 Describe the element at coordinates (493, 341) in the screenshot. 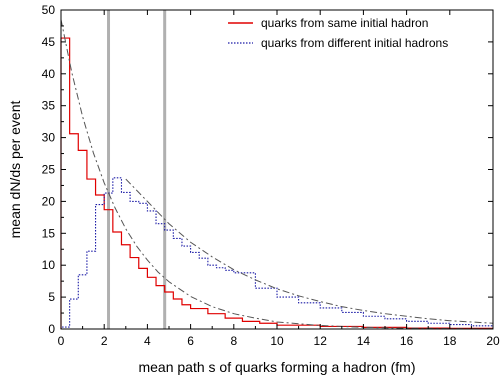

I see `x-tick-label: 20` at that location.